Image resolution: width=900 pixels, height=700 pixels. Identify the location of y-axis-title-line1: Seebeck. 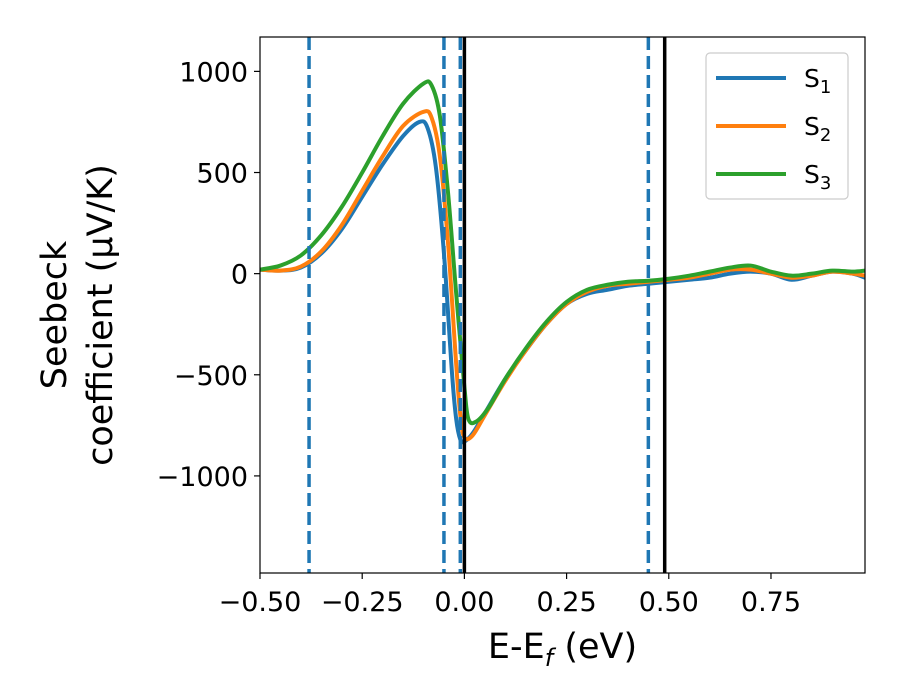
(55, 314).